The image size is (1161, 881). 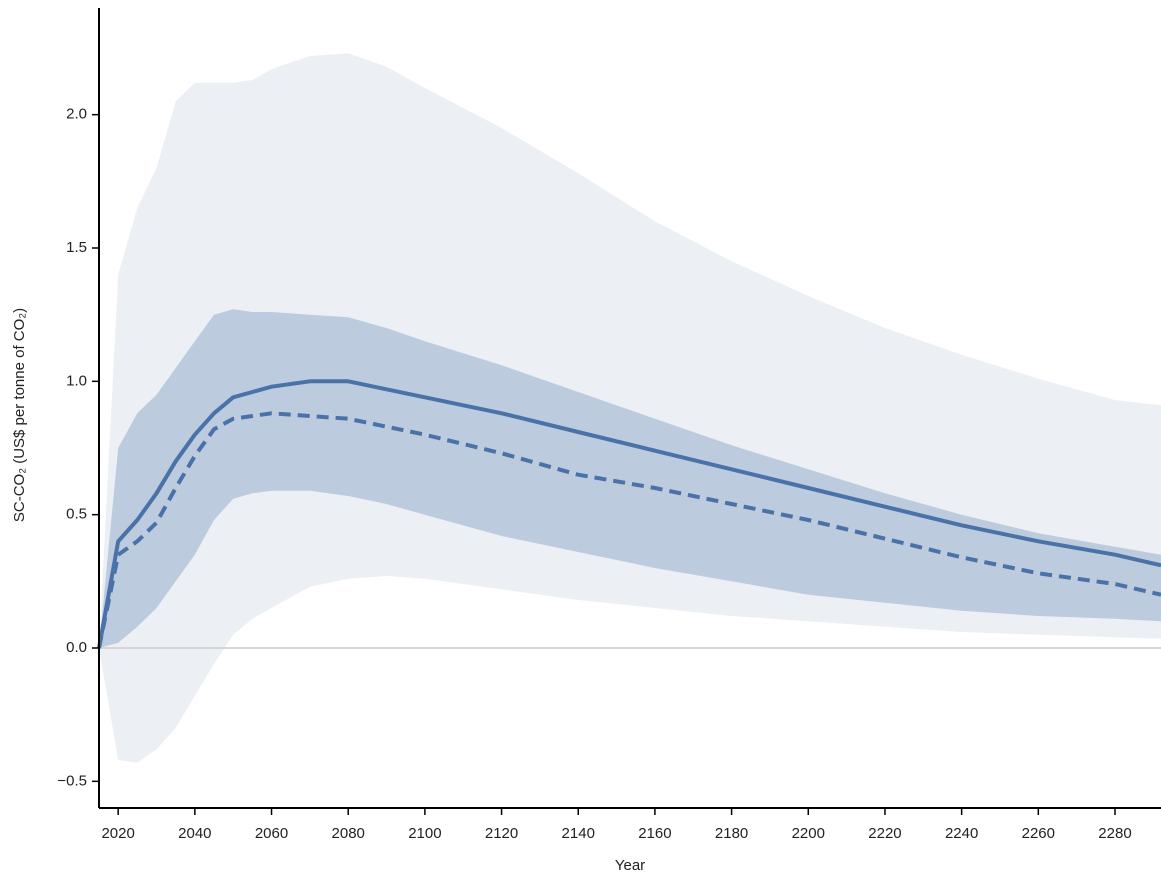 What do you see at coordinates (76, 514) in the screenshot?
I see `y-tick-label: 0.5` at bounding box center [76, 514].